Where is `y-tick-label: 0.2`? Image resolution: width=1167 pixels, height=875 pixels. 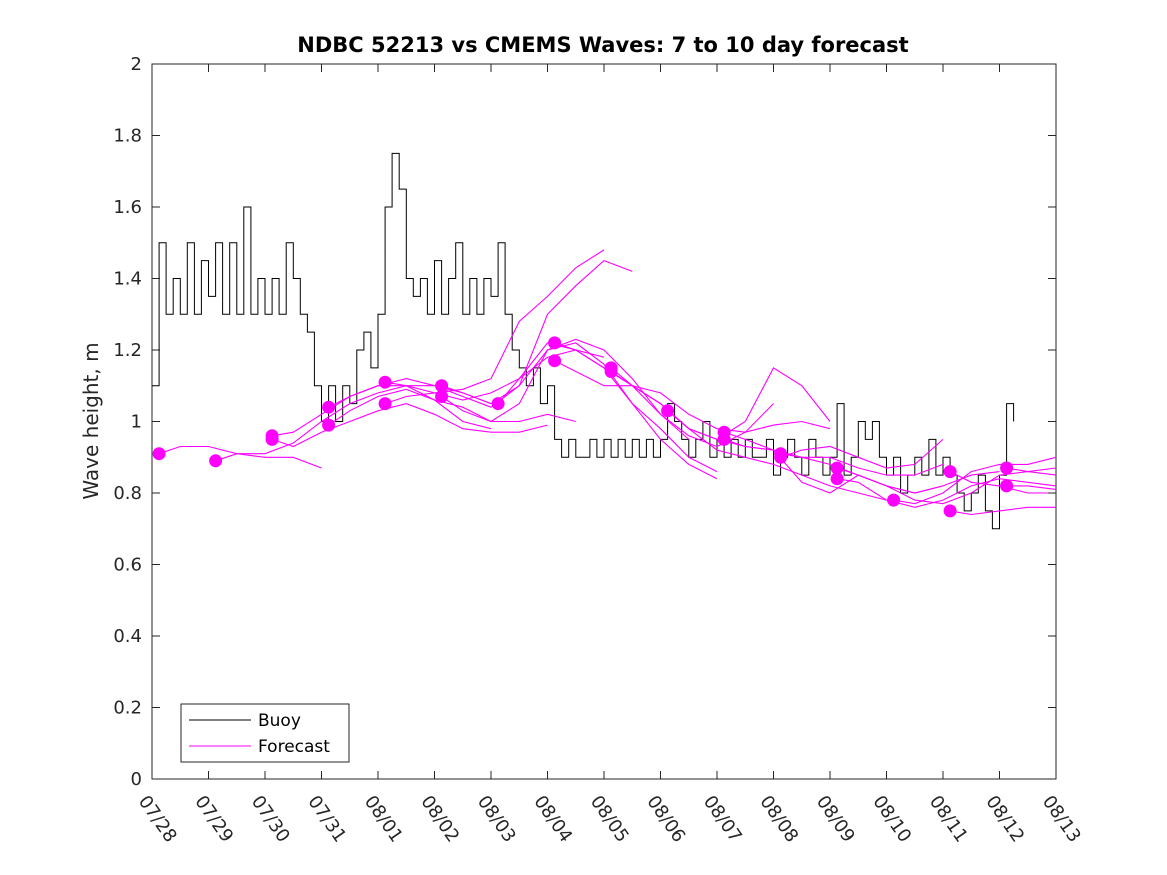
y-tick-label: 0.2 is located at coordinates (127, 708).